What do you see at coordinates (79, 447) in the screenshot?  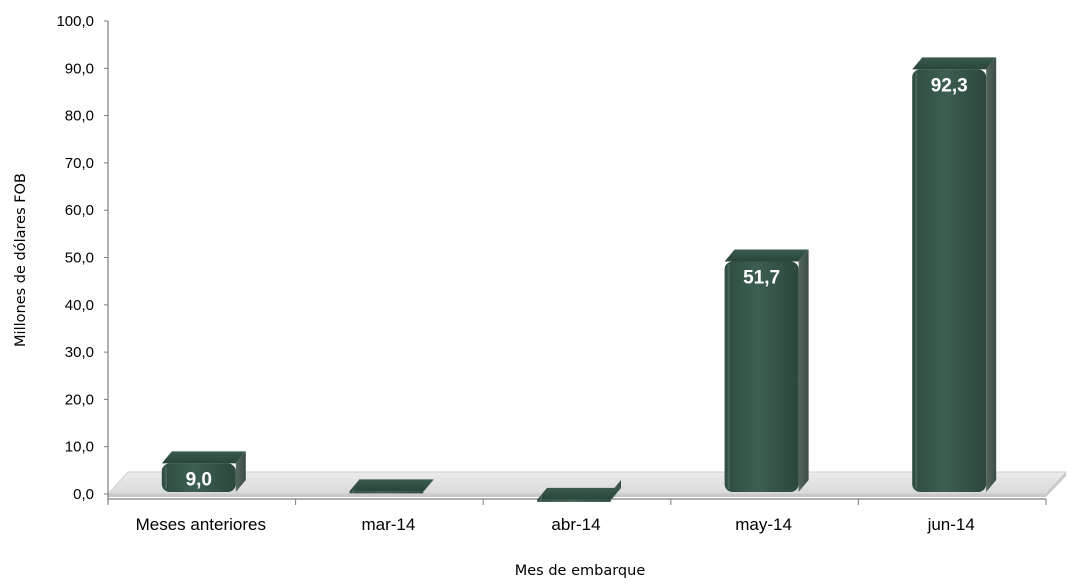 I see `y-tick-label: 10,0` at bounding box center [79, 447].